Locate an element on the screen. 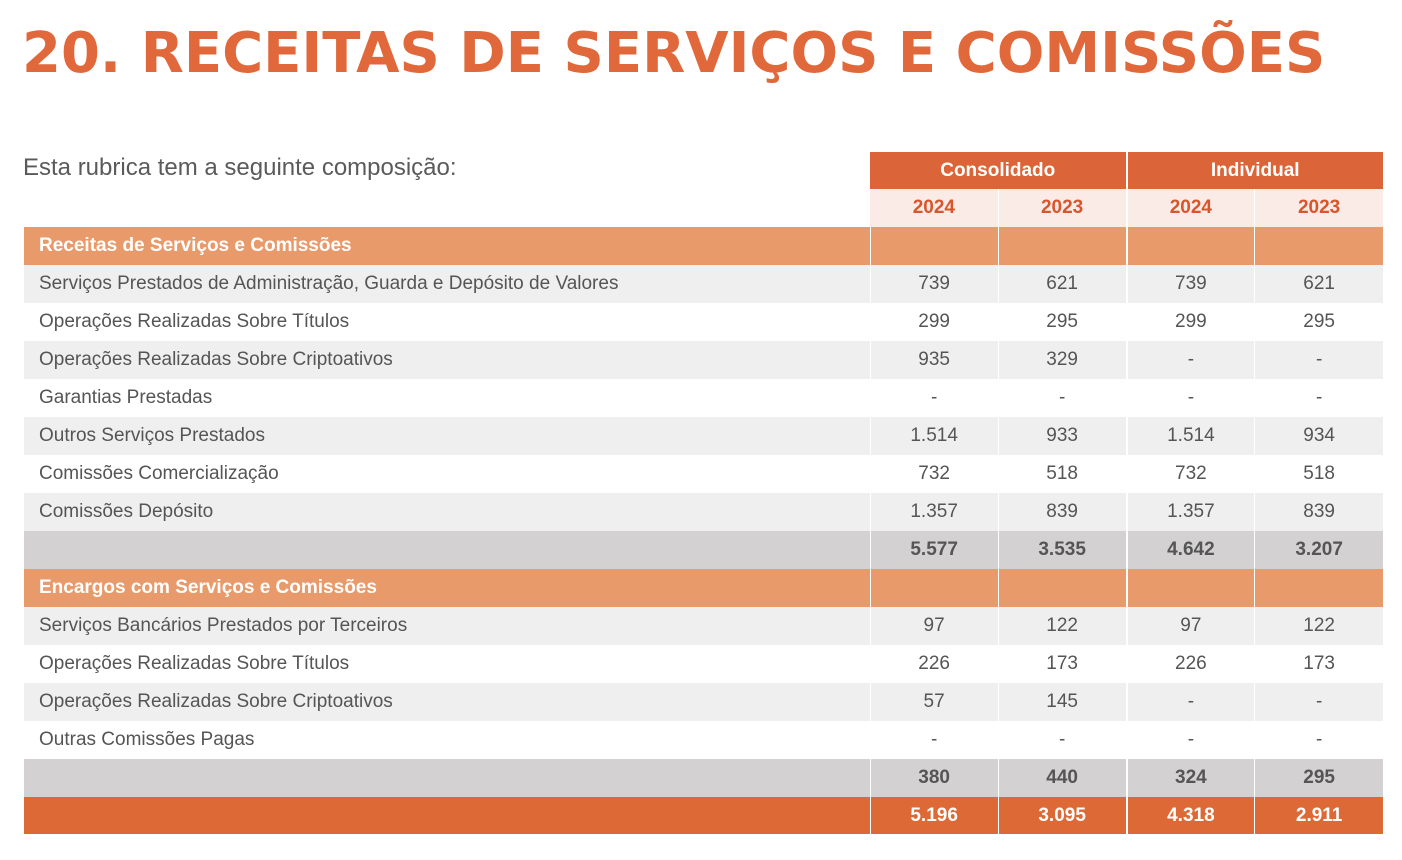  table-row: Garantias Prestadas - - - - is located at coordinates (703, 398).